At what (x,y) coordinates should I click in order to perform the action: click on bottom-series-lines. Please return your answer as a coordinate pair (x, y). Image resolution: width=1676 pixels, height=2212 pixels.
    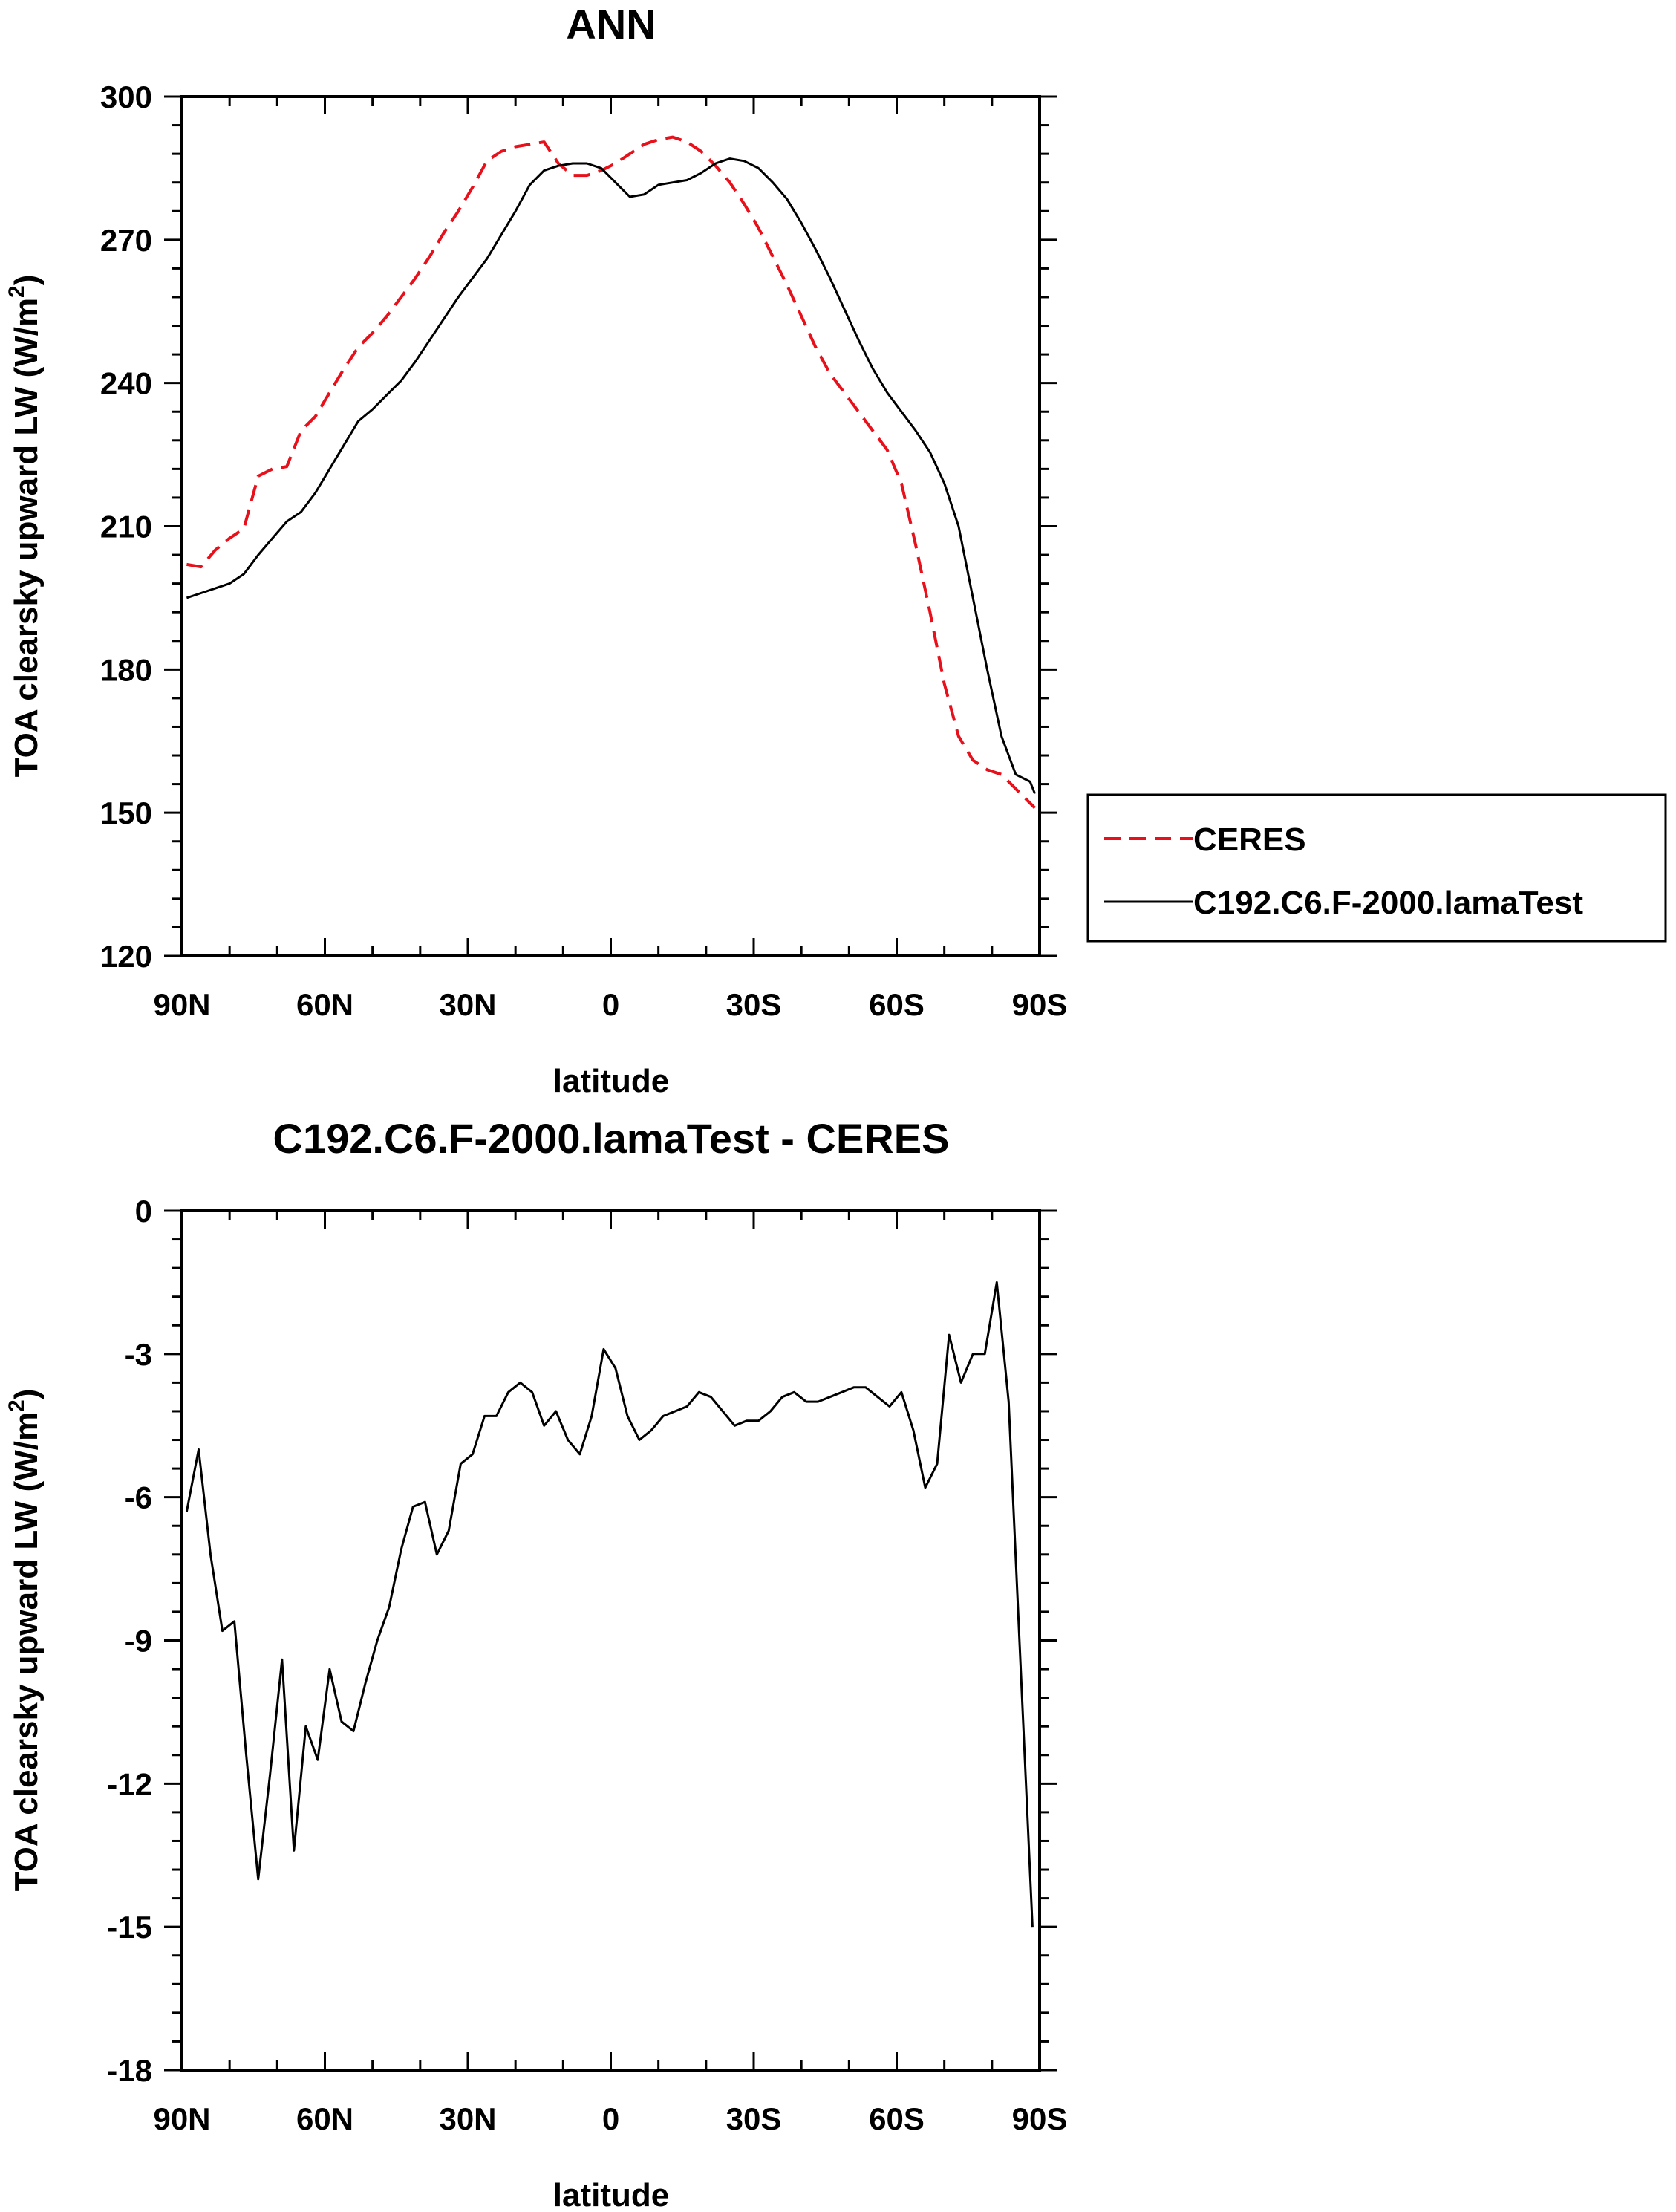
    Looking at the image, I should click on (609, 1605).